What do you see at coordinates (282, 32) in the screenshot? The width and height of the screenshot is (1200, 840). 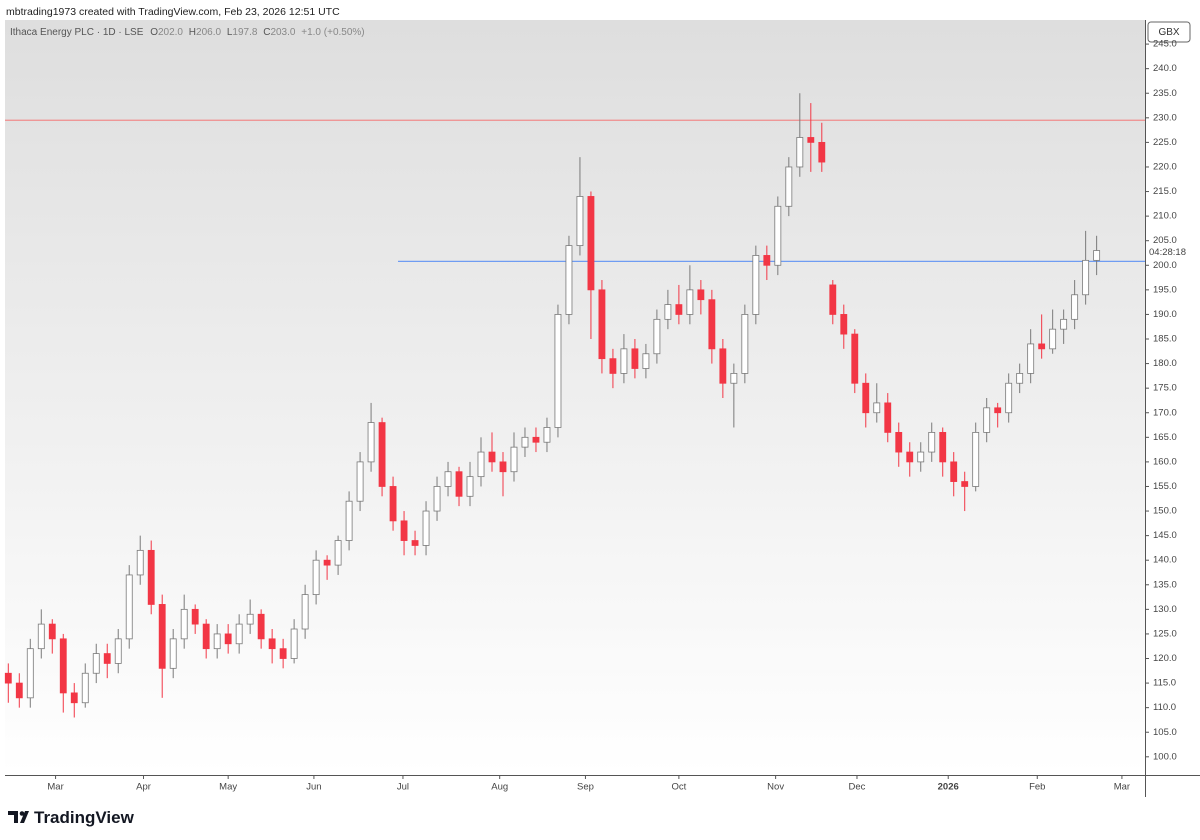 I see `legend-value: 203.0` at bounding box center [282, 32].